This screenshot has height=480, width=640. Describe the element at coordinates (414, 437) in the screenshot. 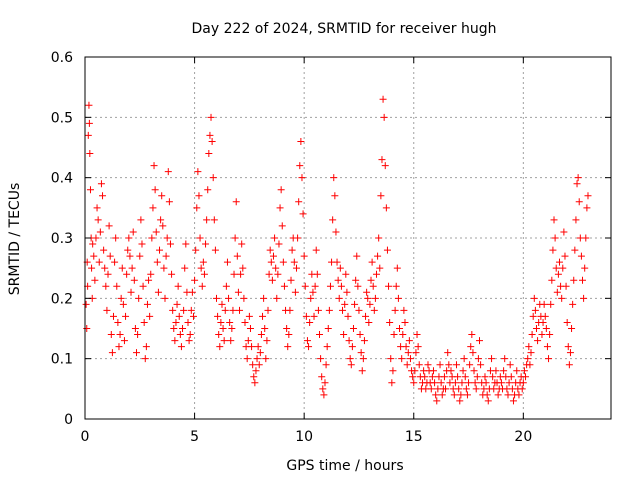

I see `x-tick-label: 15` at that location.